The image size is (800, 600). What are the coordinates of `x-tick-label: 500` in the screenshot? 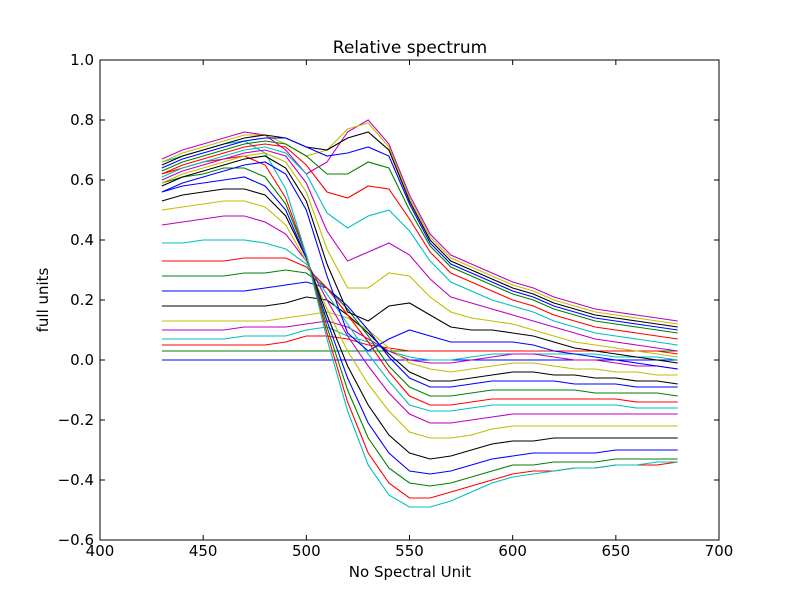 It's located at (306, 551).